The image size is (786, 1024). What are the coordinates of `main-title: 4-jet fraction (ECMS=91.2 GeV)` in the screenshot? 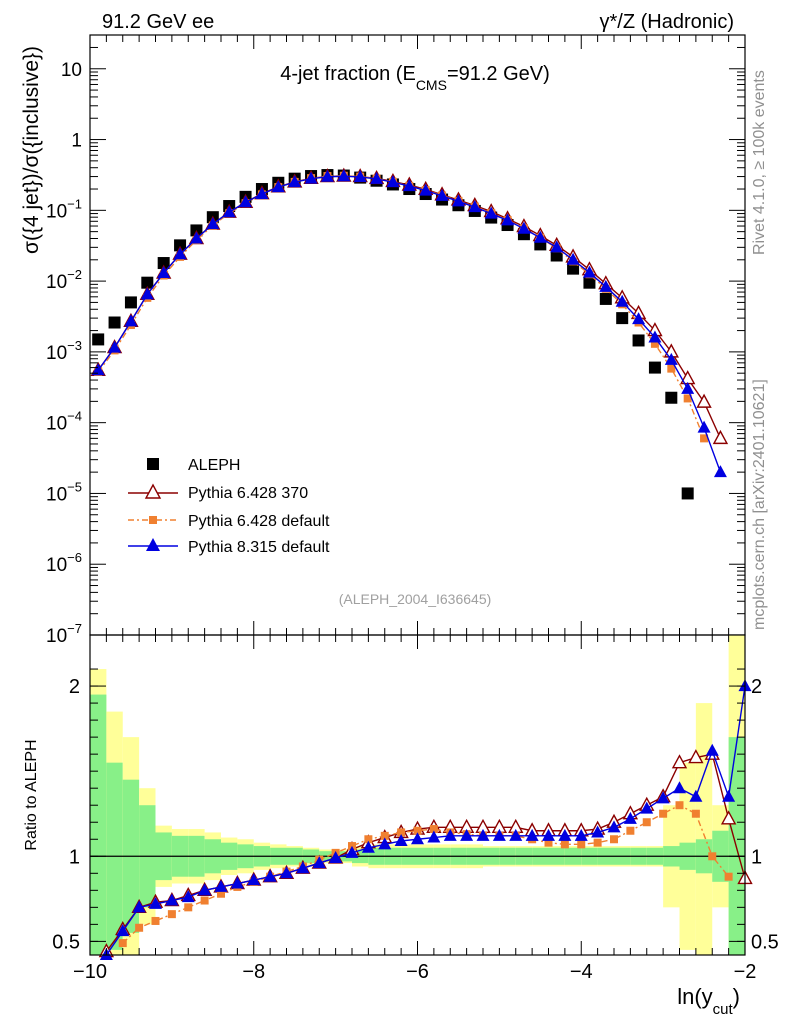 It's located at (415, 78).